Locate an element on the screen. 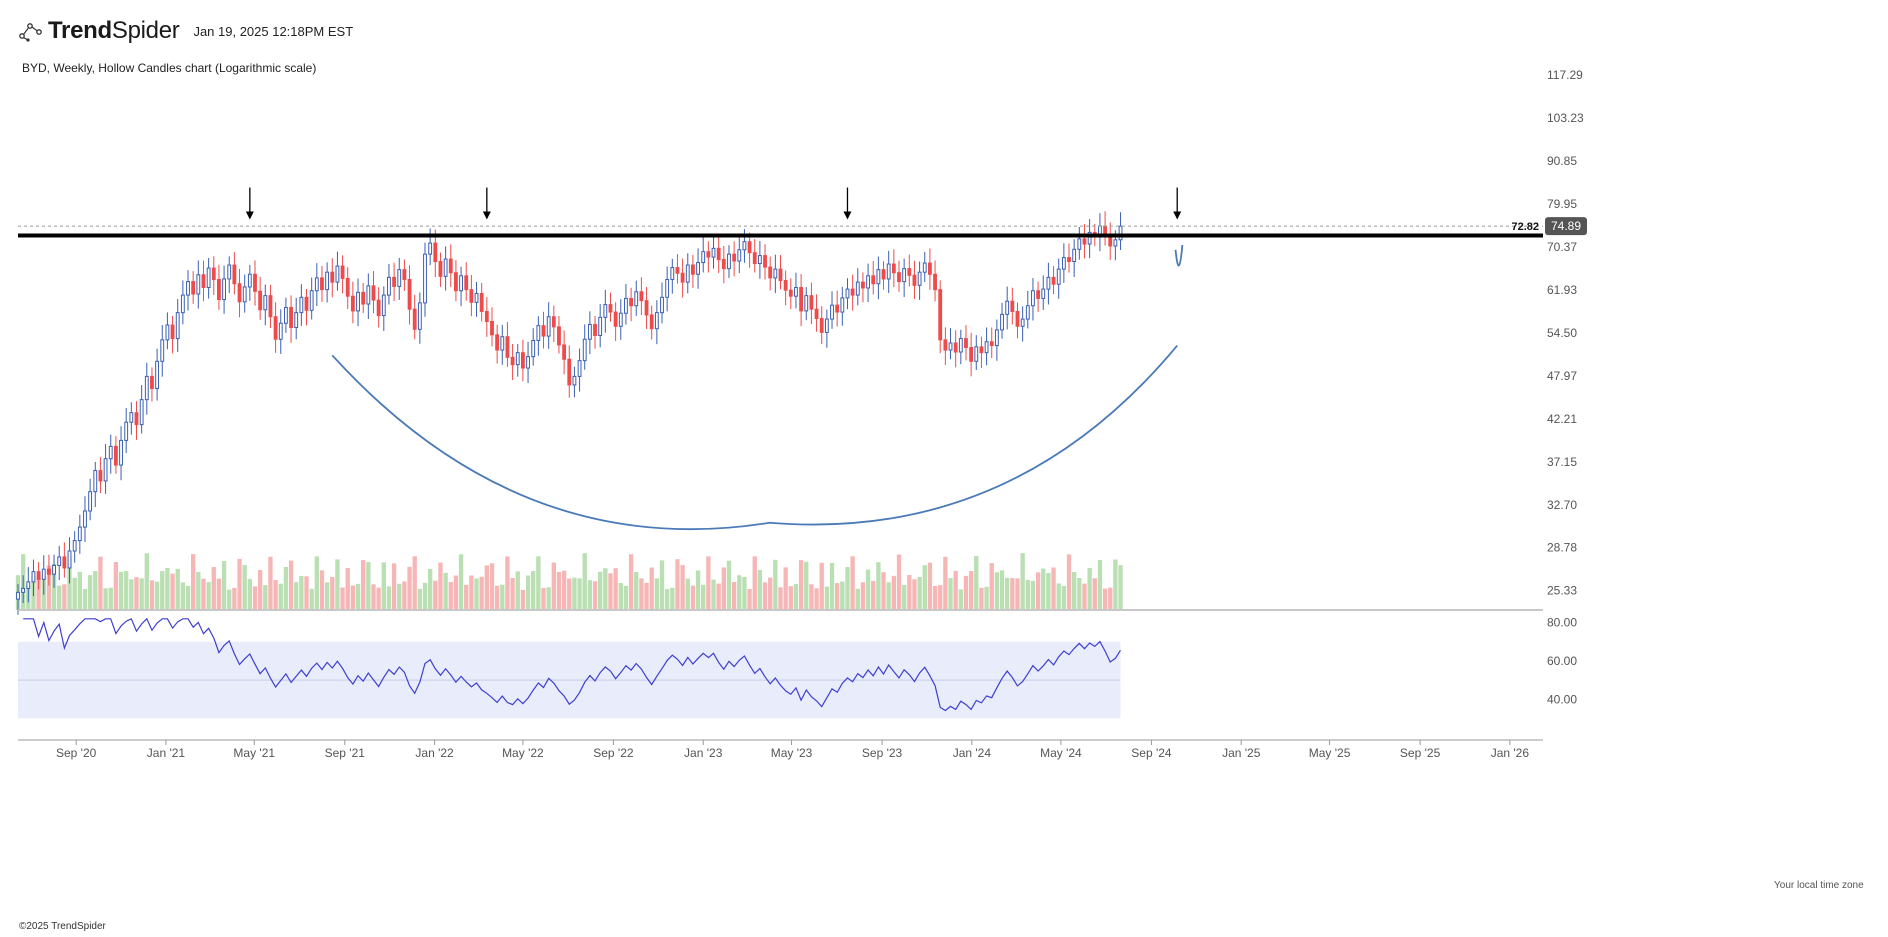 Image resolution: width=1888 pixels, height=937 pixels. x-tick-label: Sep '23 is located at coordinates (882, 753).